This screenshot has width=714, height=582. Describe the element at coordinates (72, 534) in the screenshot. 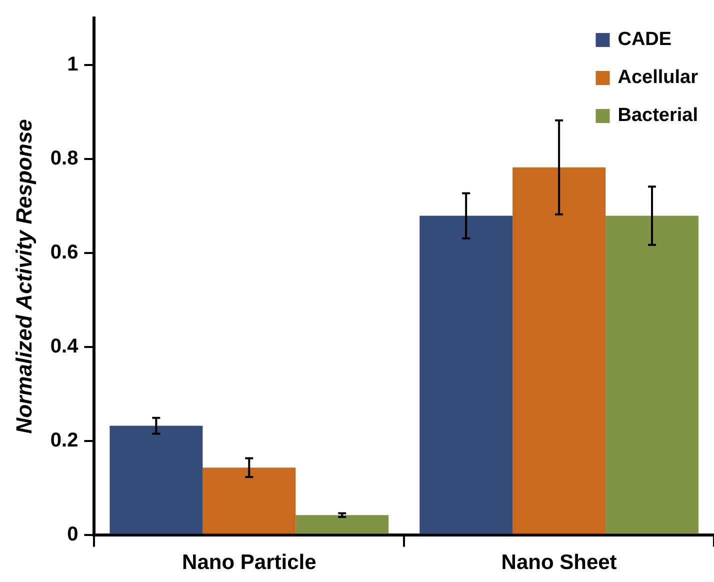

I see `y-tick-label: 0` at that location.